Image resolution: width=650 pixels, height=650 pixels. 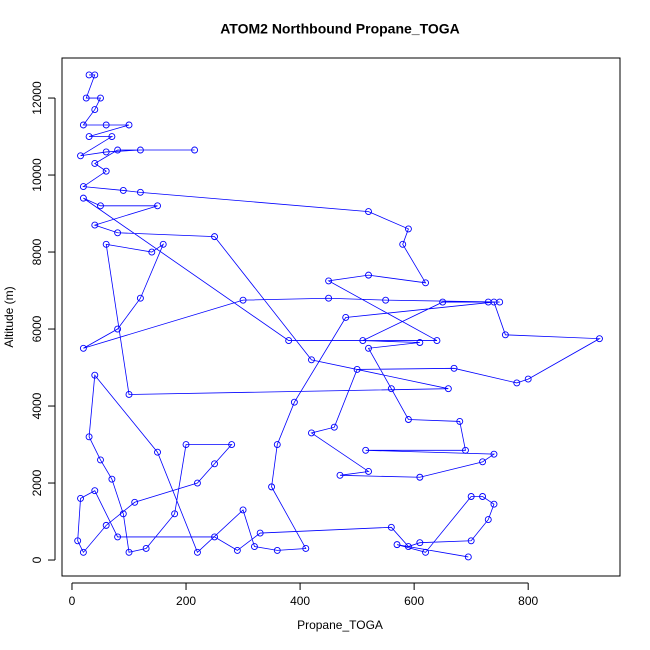 What do you see at coordinates (37, 405) in the screenshot?
I see `y-tick-label: 4000` at bounding box center [37, 405].